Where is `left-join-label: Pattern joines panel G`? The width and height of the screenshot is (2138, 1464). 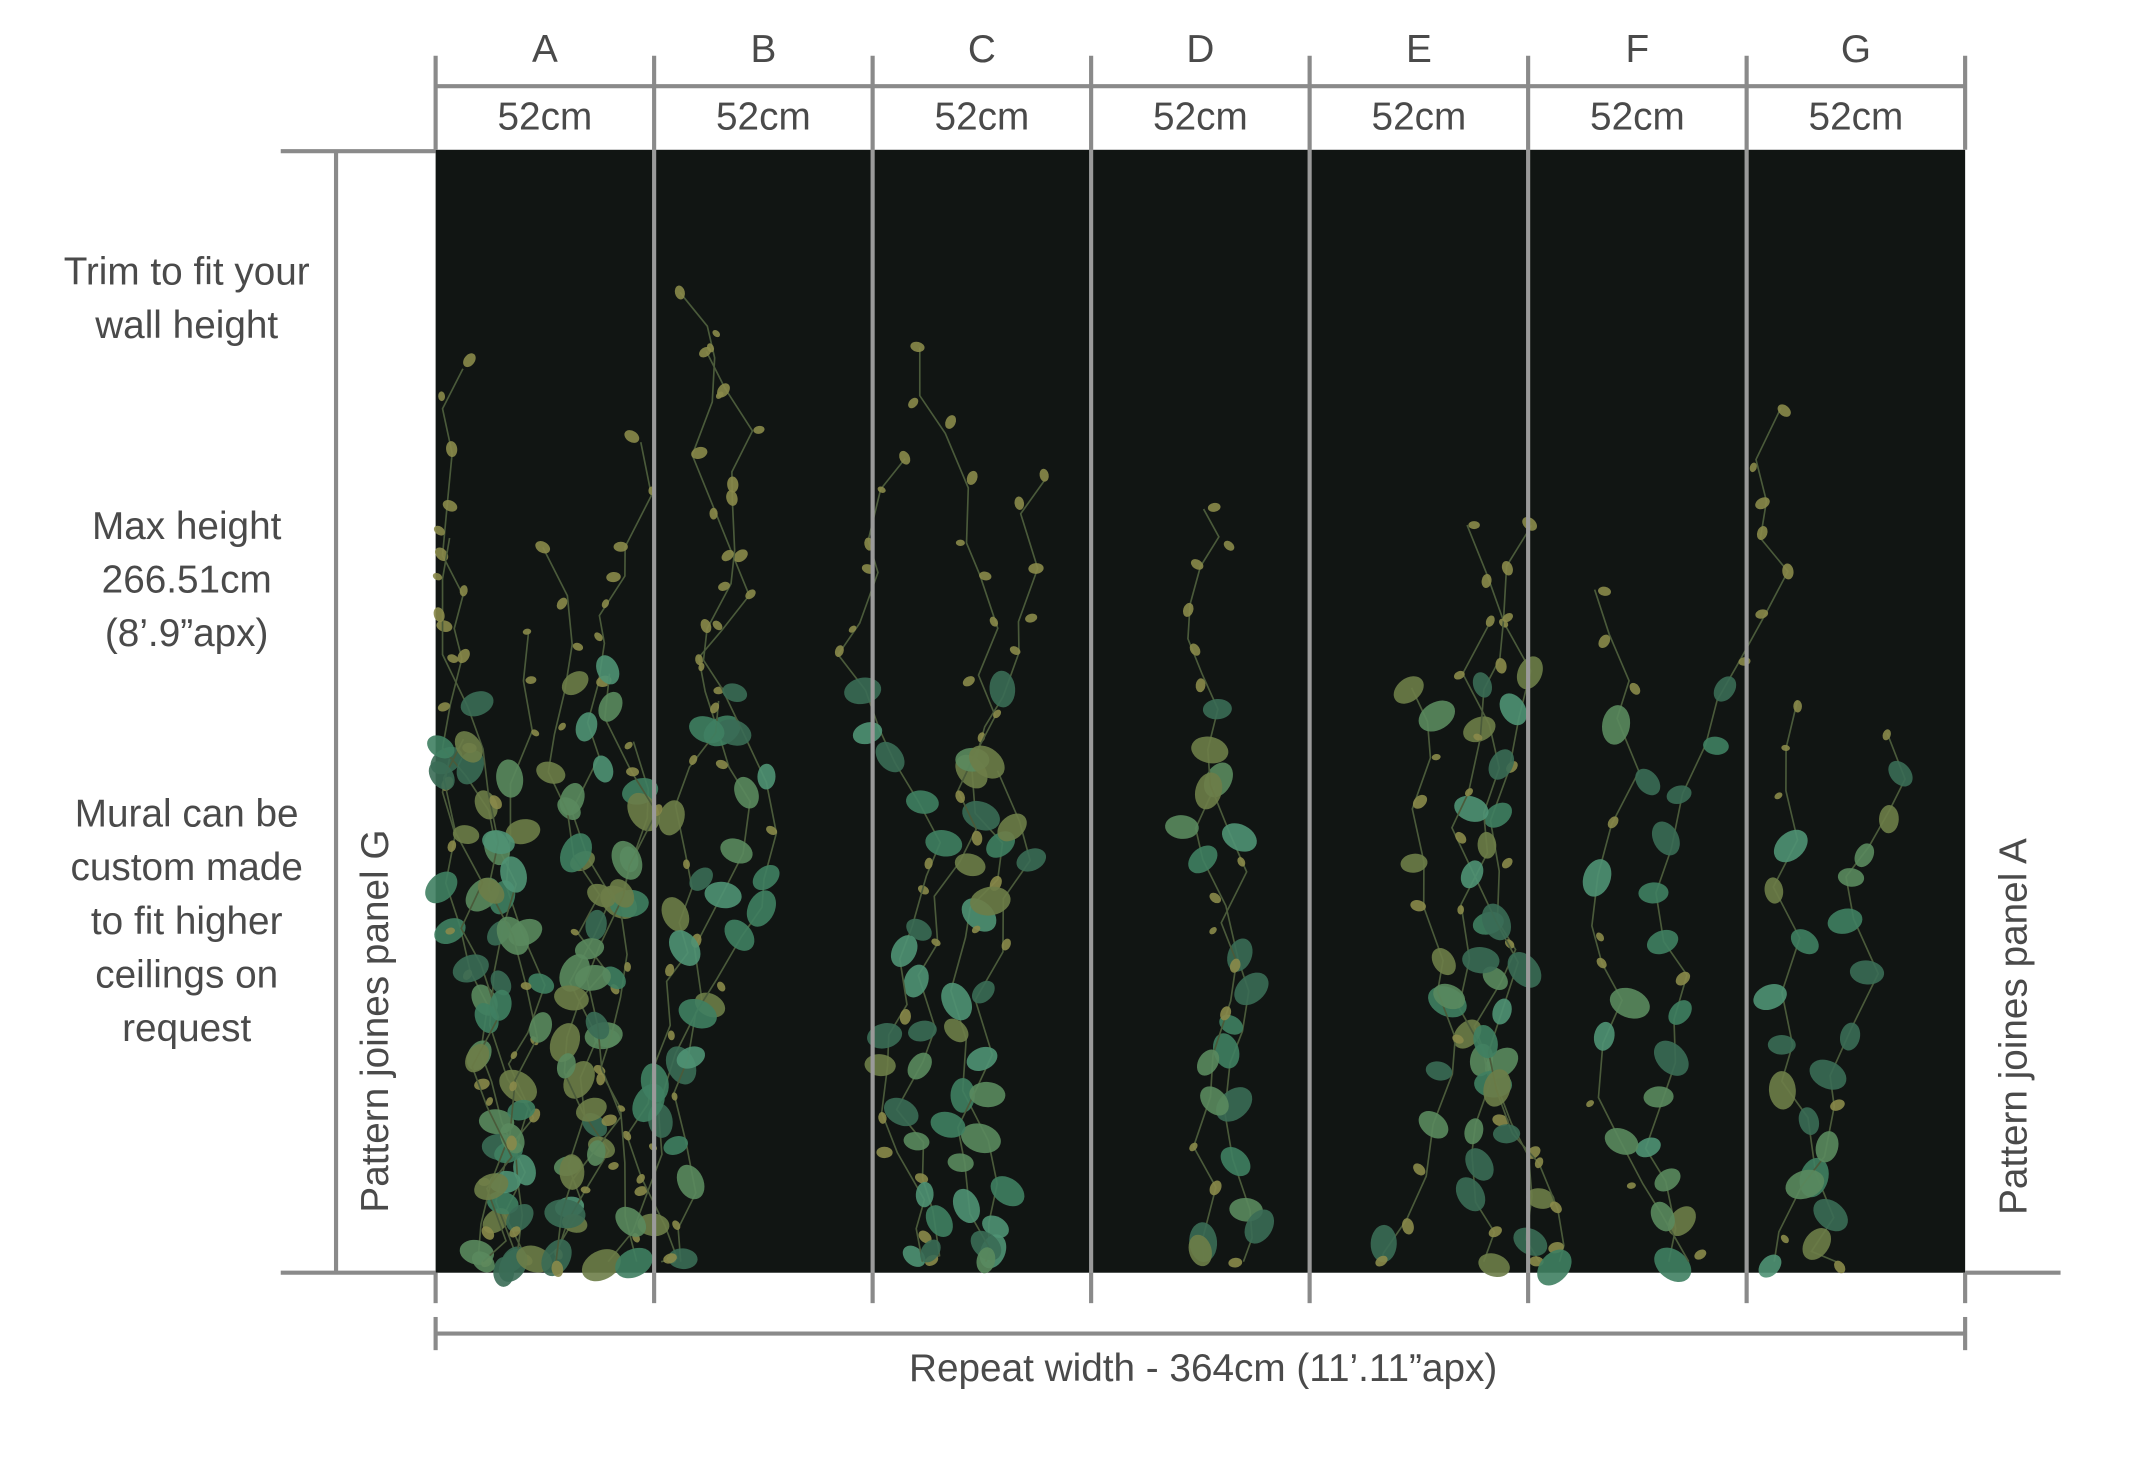 left-join-label: Pattern joines panel G is located at coordinates (375, 1020).